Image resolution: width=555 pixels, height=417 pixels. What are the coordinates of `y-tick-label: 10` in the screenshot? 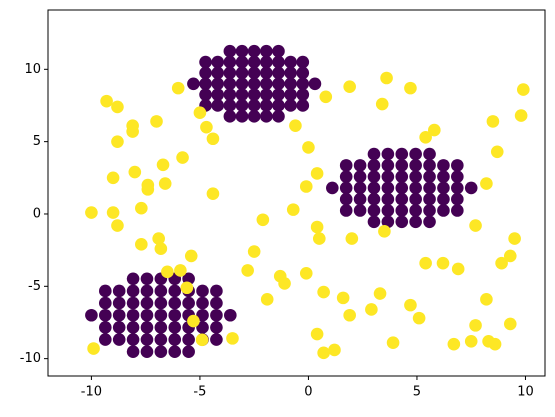 It's located at (32, 69).